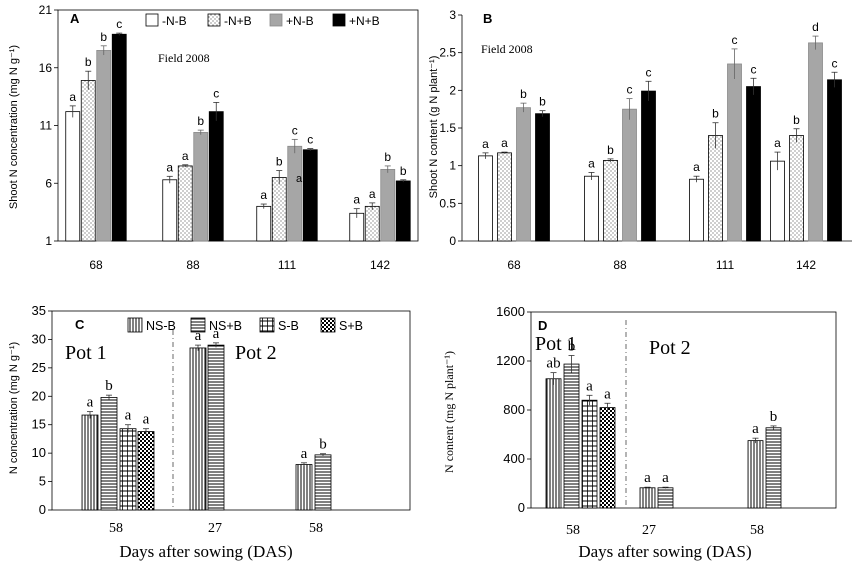  What do you see at coordinates (434, 127) in the screenshot?
I see `panel-b-ylabel: Shoot N content (g N plant⁻¹)` at bounding box center [434, 127].